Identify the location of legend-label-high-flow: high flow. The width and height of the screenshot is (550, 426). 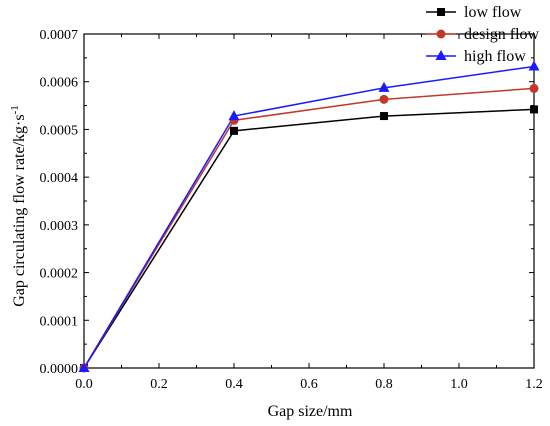
(495, 56).